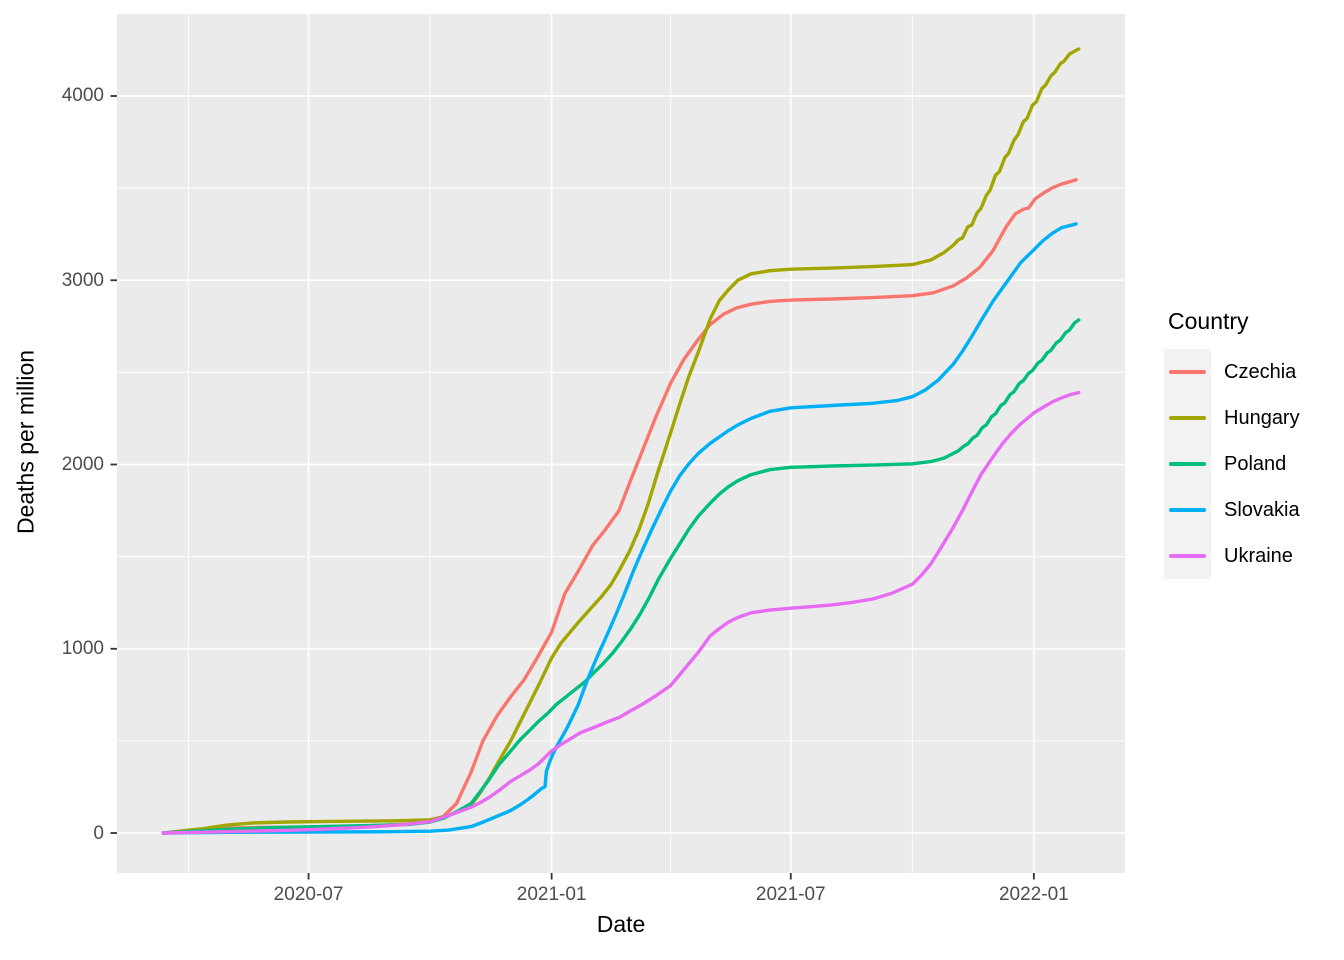  What do you see at coordinates (1033, 894) in the screenshot?
I see `x-tick-label: 2022-01` at bounding box center [1033, 894].